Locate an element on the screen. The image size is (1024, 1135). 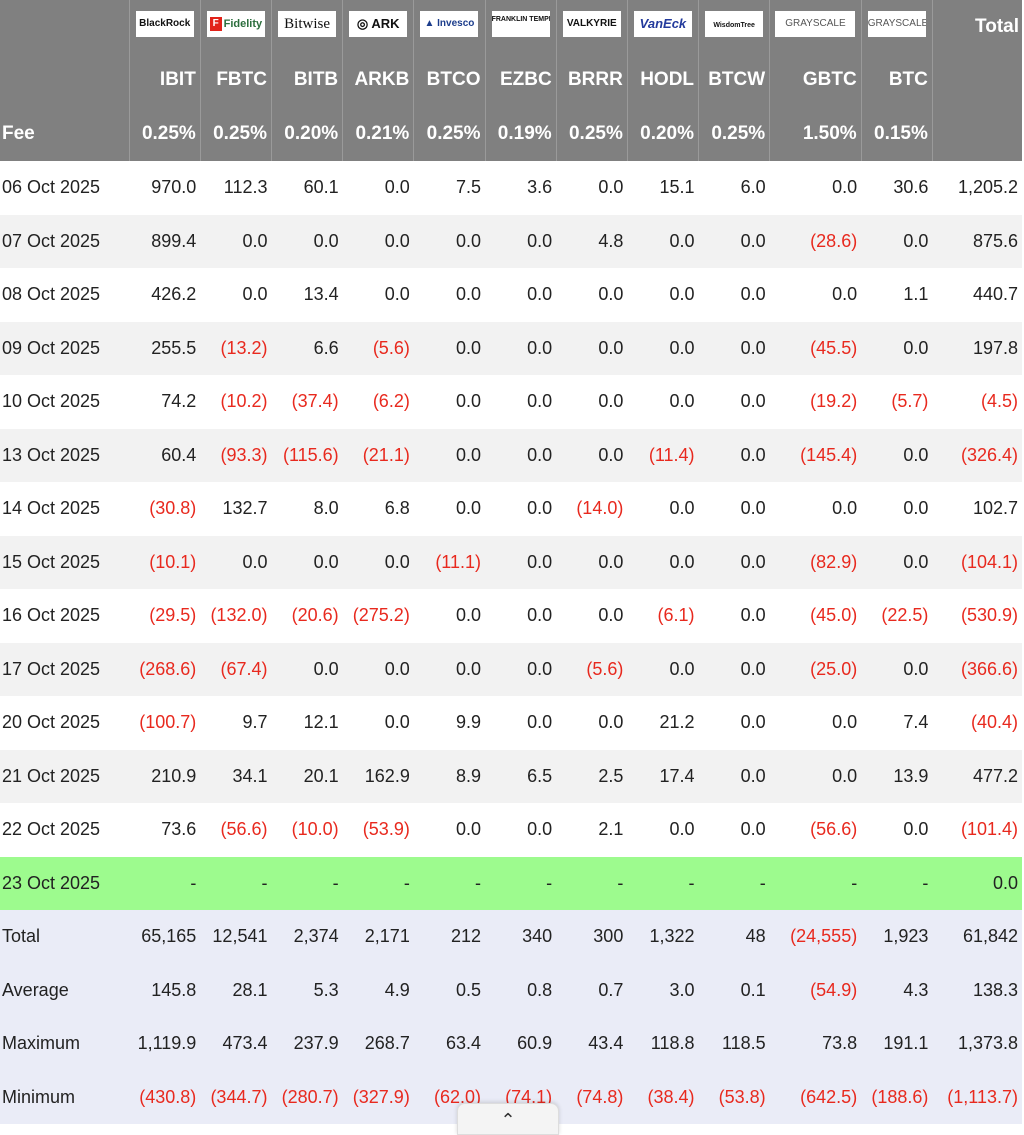
flow-cell: (280.7) is located at coordinates (310, 1096).